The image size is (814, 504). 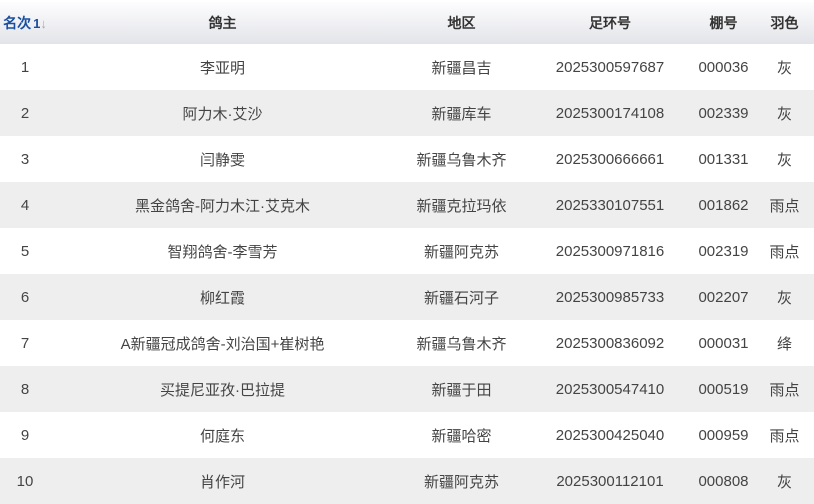 What do you see at coordinates (461, 68) in the screenshot?
I see `cell-region: 新疆昌吉` at bounding box center [461, 68].